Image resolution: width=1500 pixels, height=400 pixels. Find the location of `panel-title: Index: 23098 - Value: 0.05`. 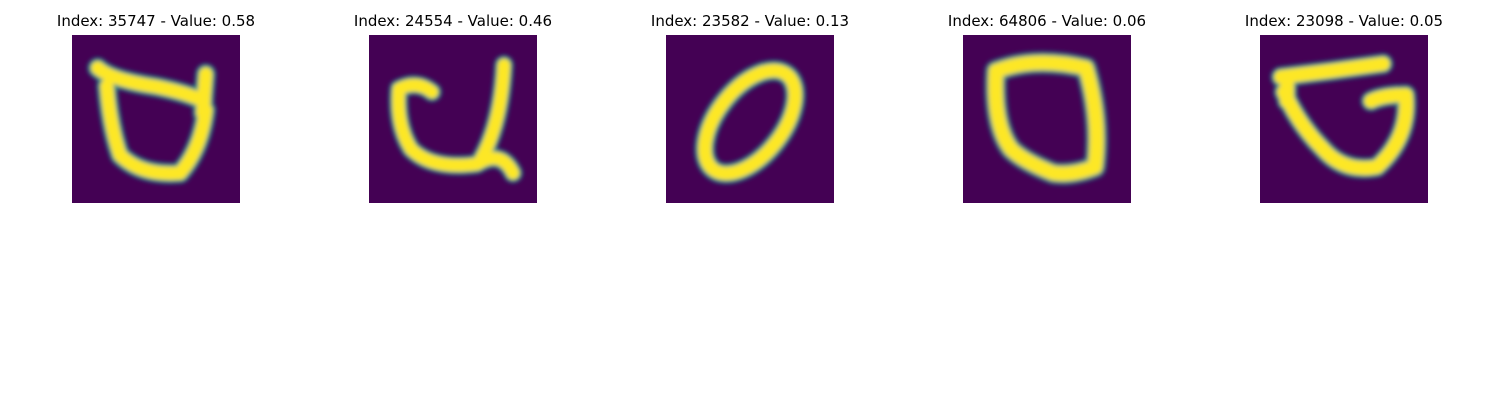

panel-title: Index: 23098 - Value: 0.05 is located at coordinates (1344, 21).